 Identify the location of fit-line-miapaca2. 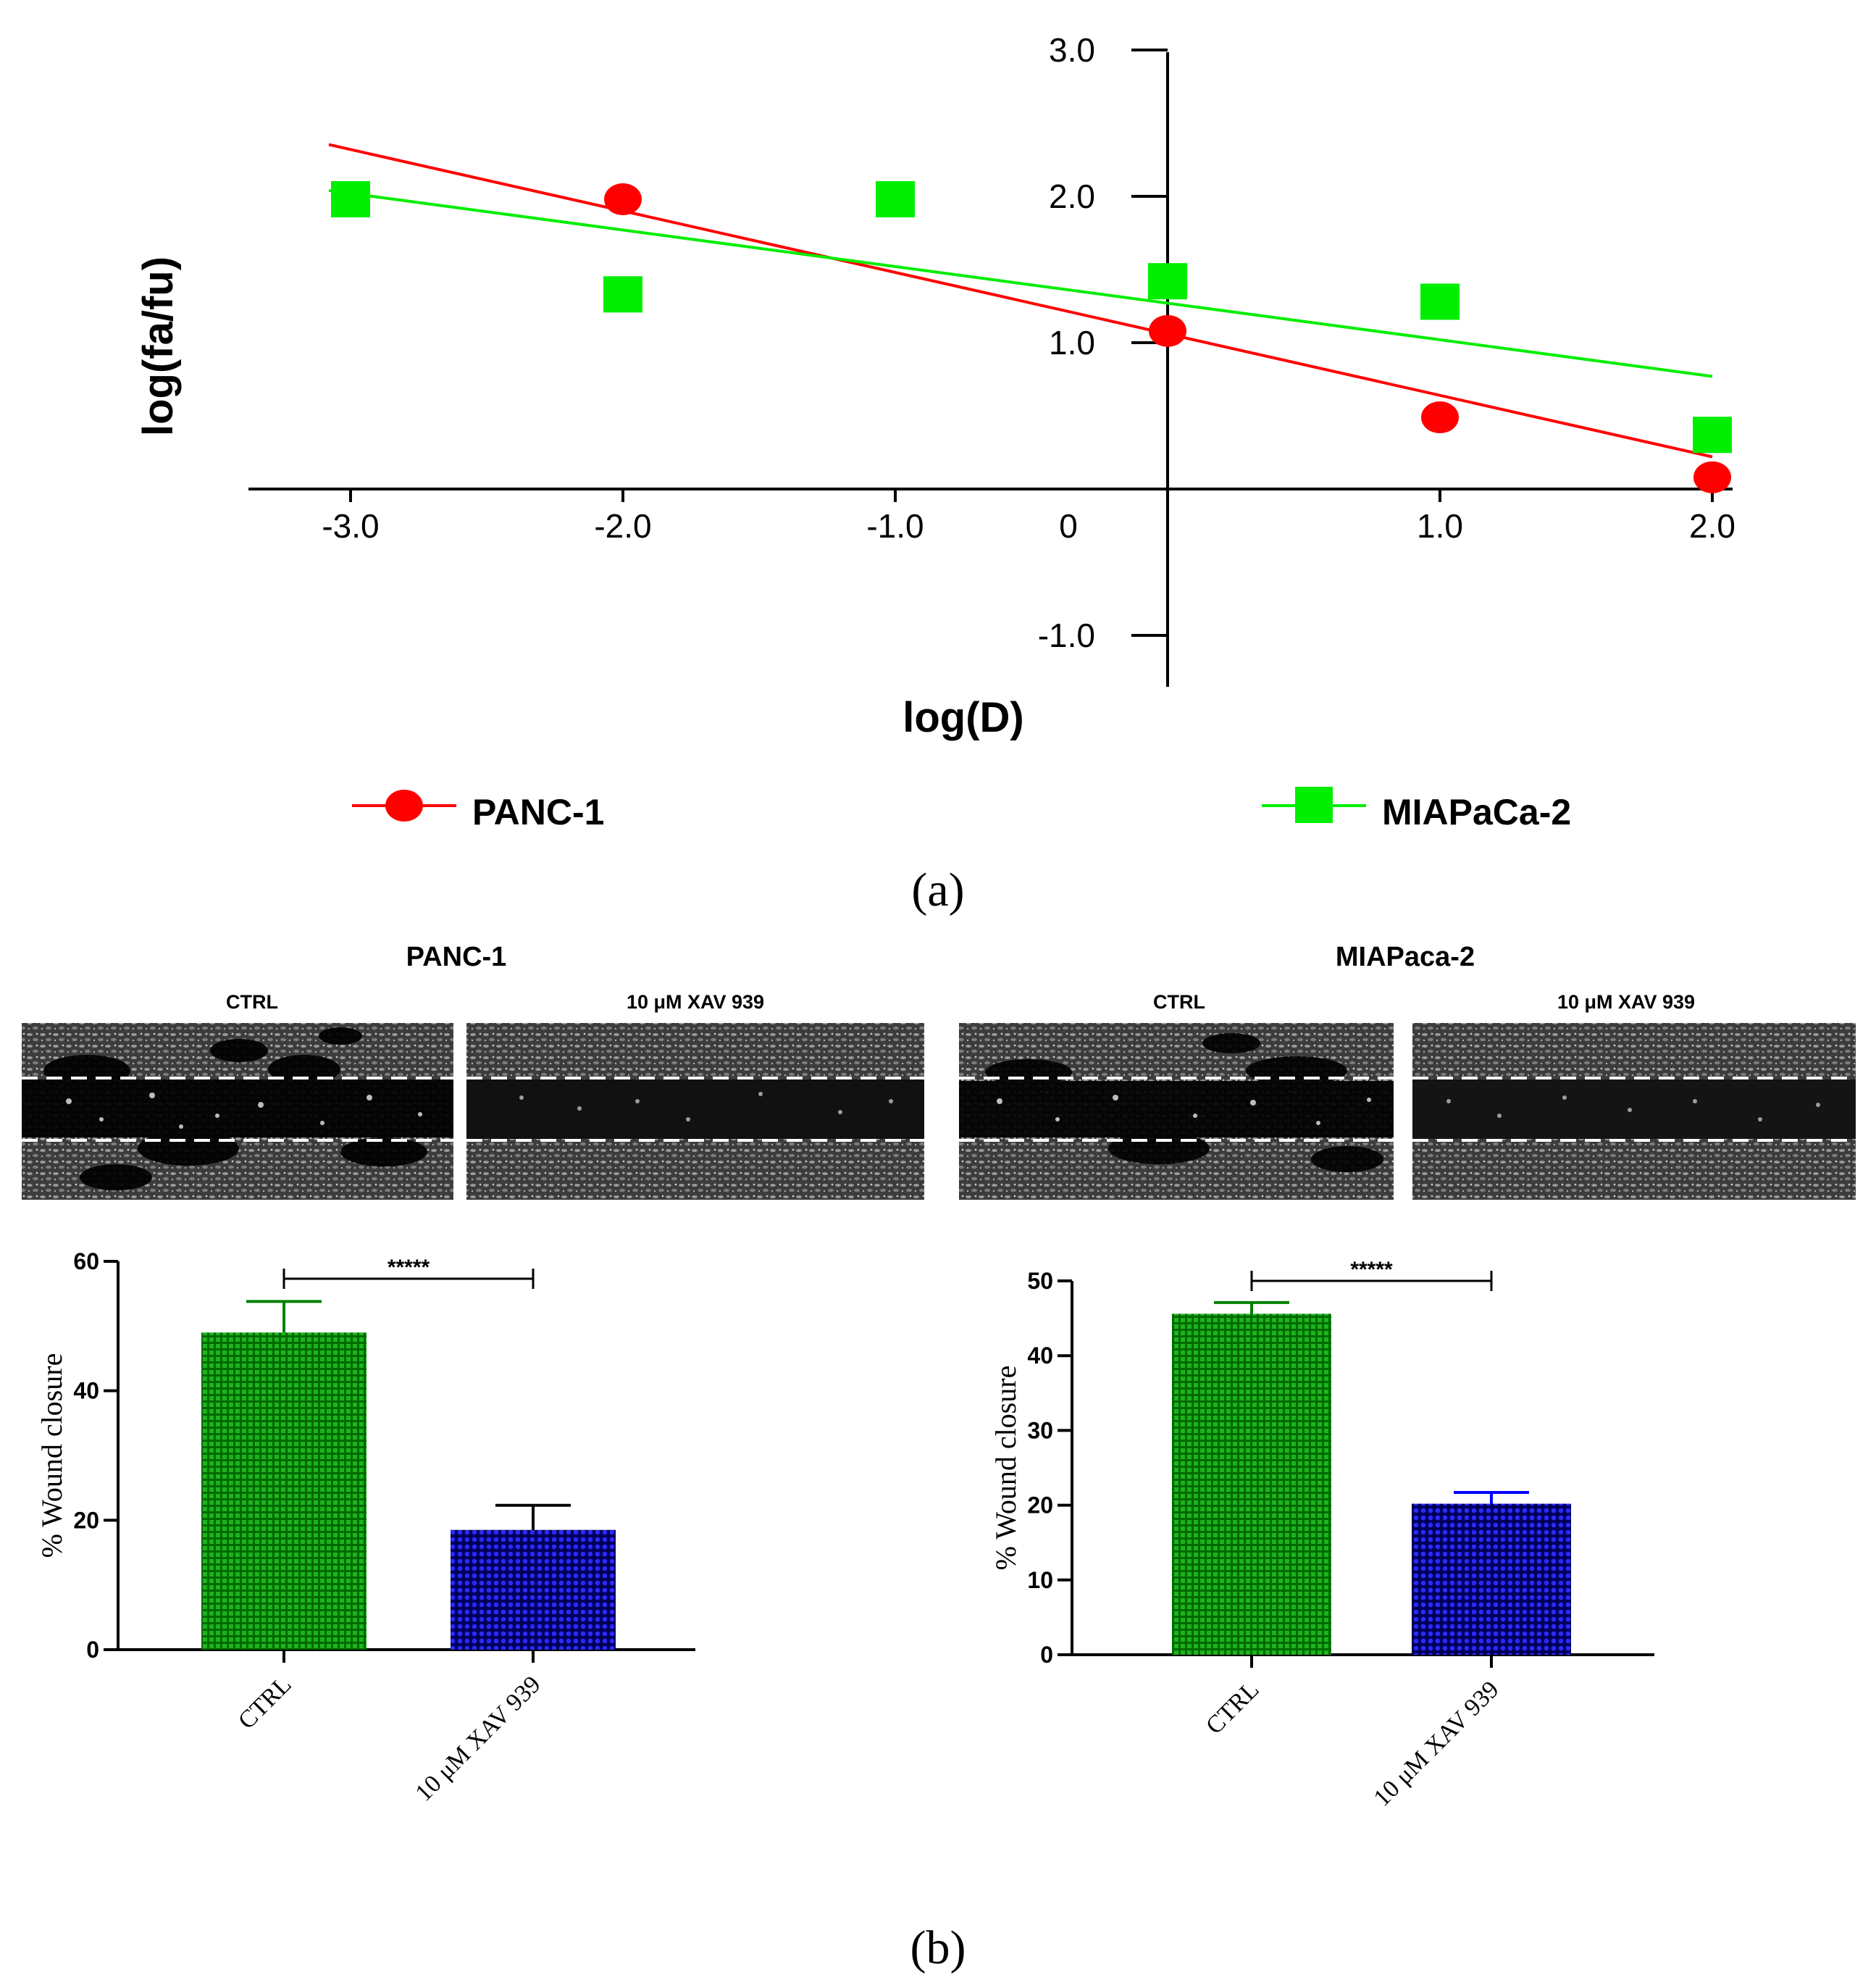
(1021, 283).